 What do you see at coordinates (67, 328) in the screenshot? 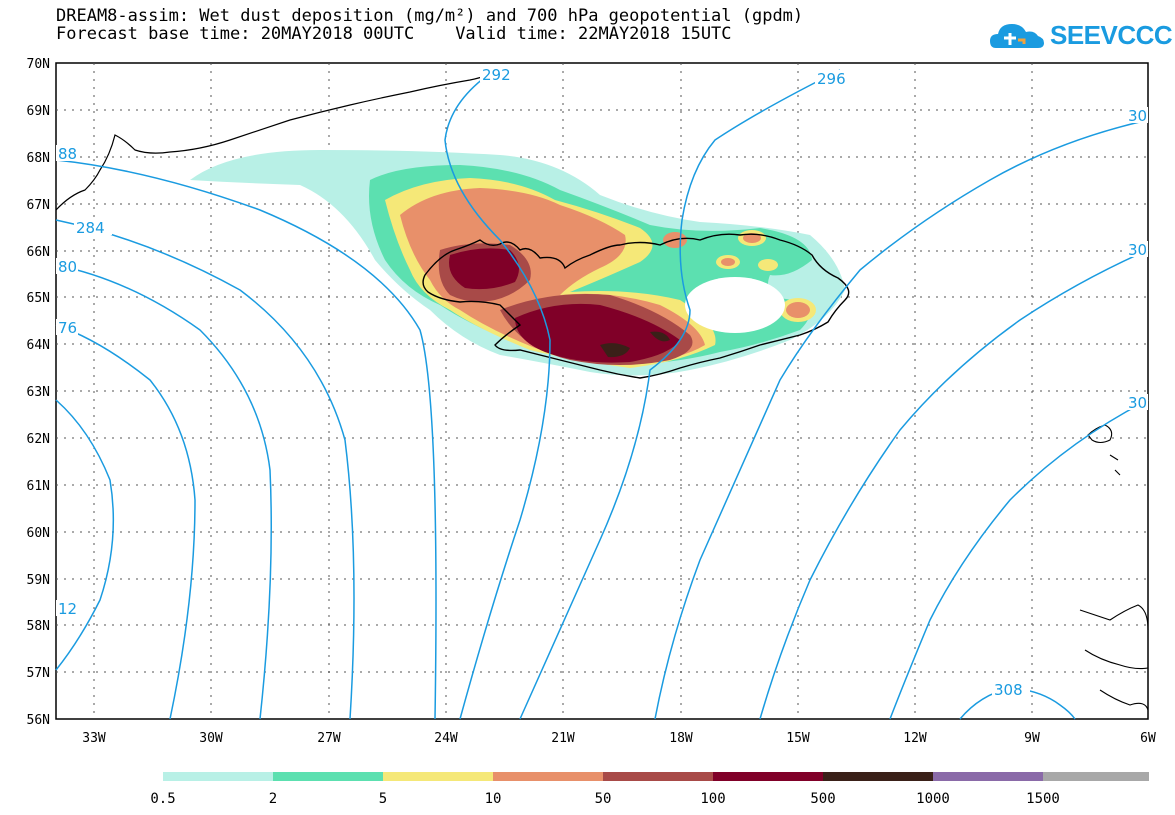
I see `contour-label: 76` at bounding box center [67, 328].